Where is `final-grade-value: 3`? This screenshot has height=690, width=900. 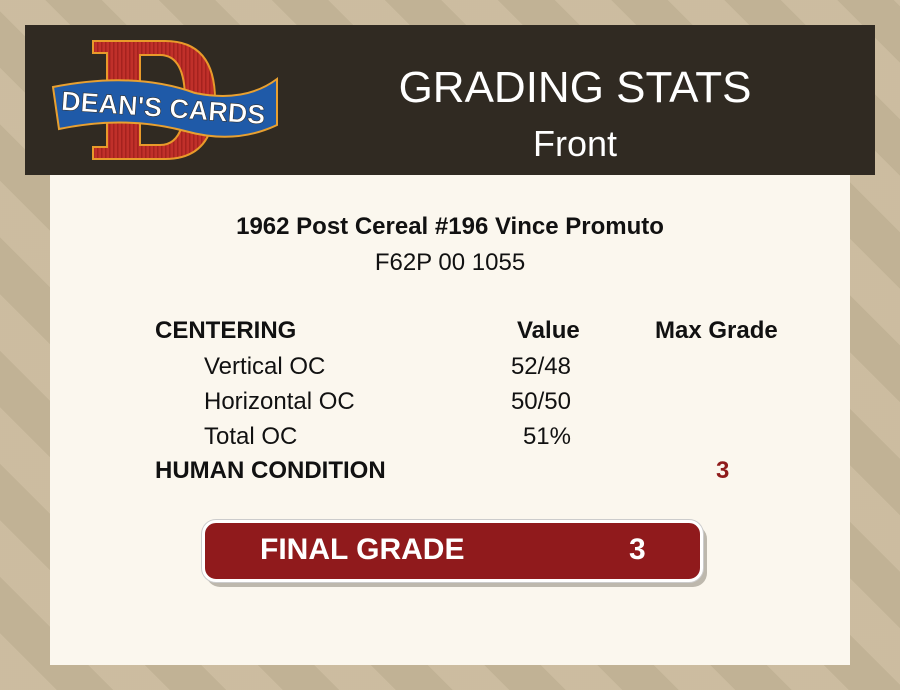
final-grade-value: 3 is located at coordinates (637, 549).